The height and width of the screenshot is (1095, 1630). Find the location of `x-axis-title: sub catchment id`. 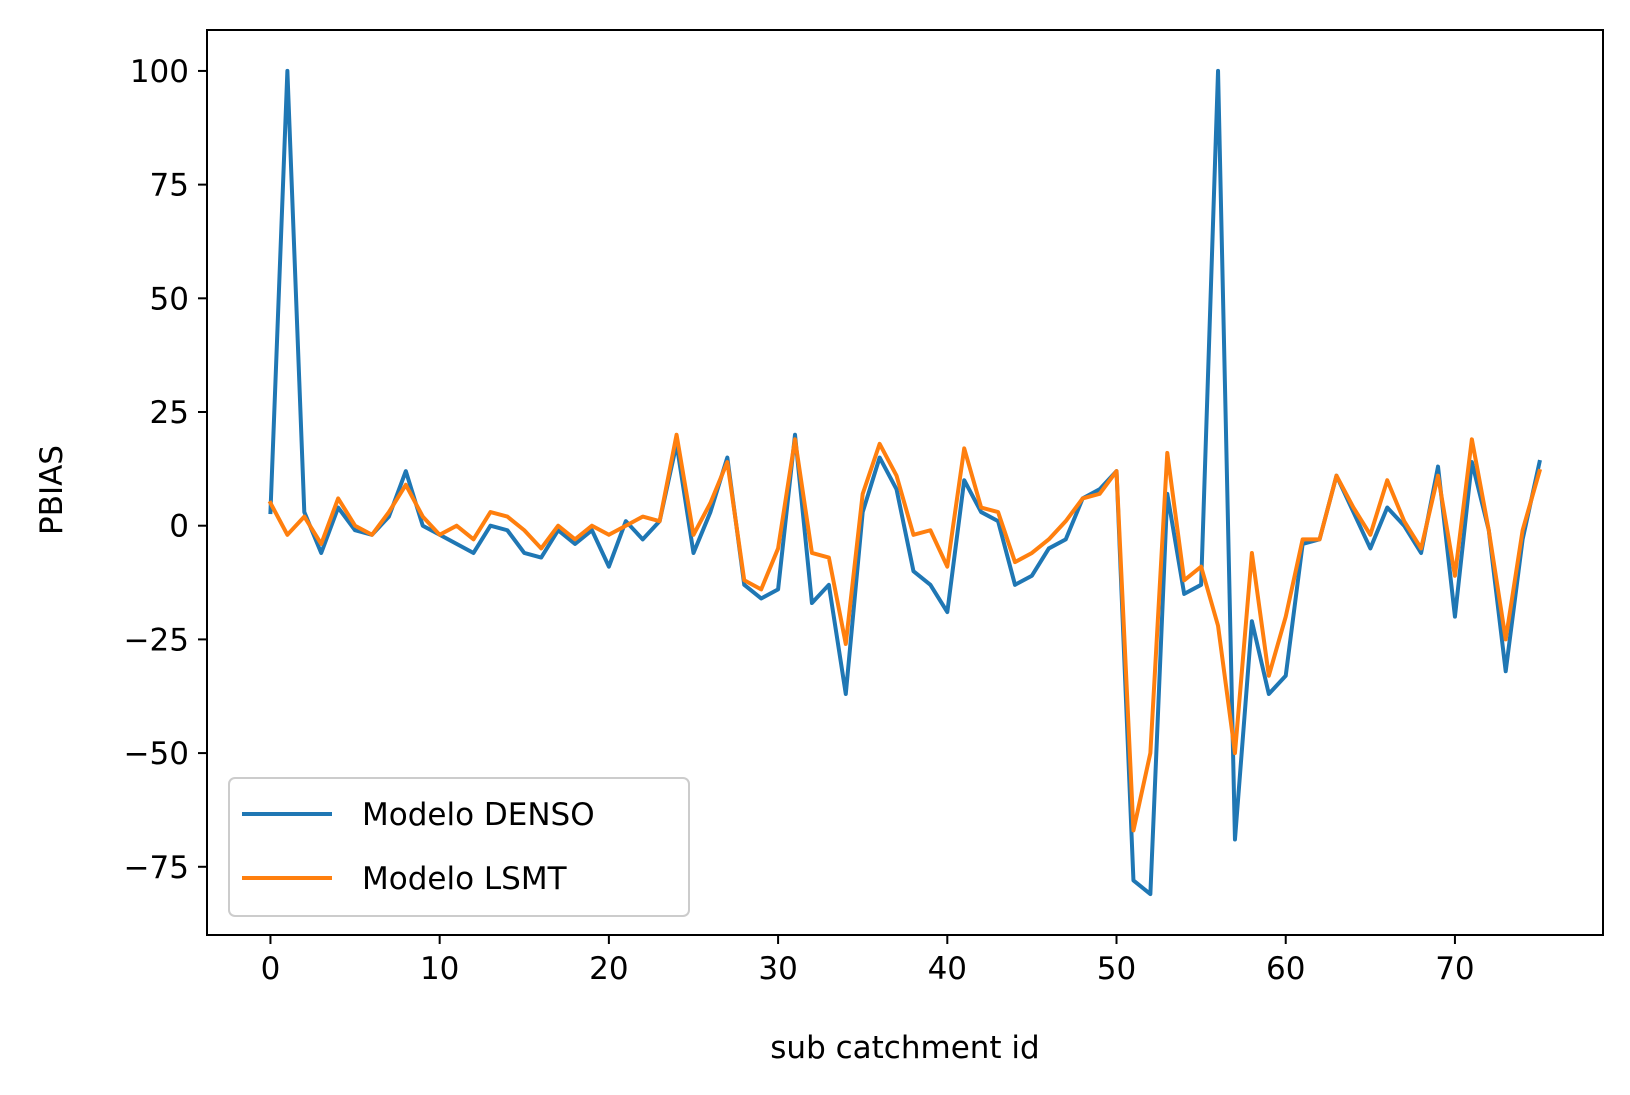

x-axis-title: sub catchment id is located at coordinates (904, 1048).